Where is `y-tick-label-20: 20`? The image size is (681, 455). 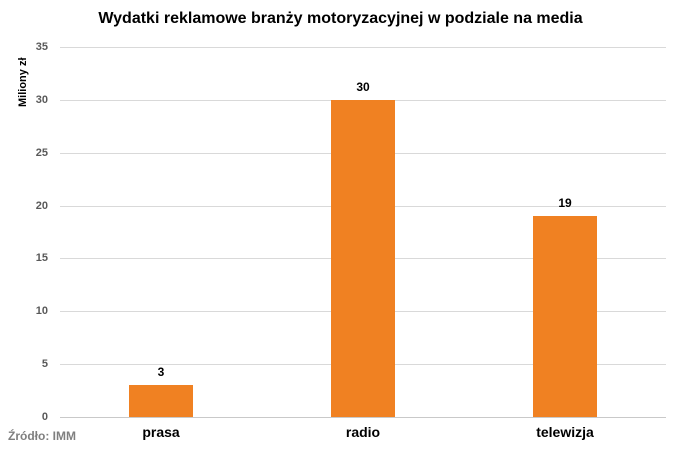 y-tick-label-20: 20 is located at coordinates (41, 205).